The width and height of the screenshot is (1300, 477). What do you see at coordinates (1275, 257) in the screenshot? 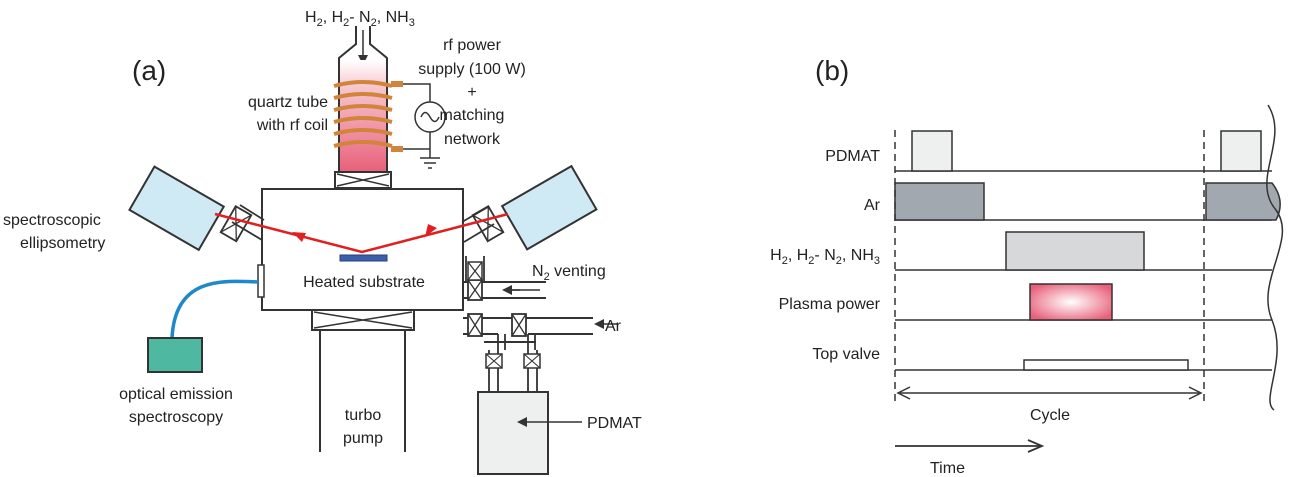
I see `axis-break` at bounding box center [1275, 257].